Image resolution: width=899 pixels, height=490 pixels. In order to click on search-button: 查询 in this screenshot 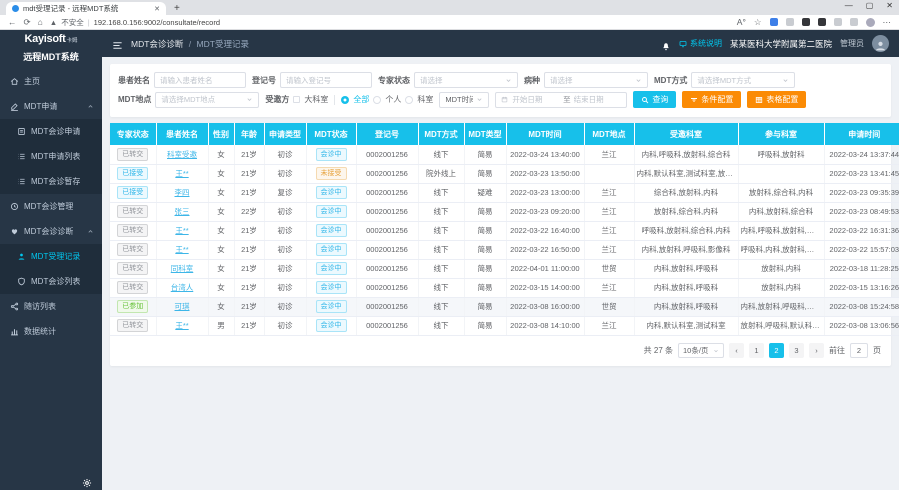, I will do `click(655, 99)`.